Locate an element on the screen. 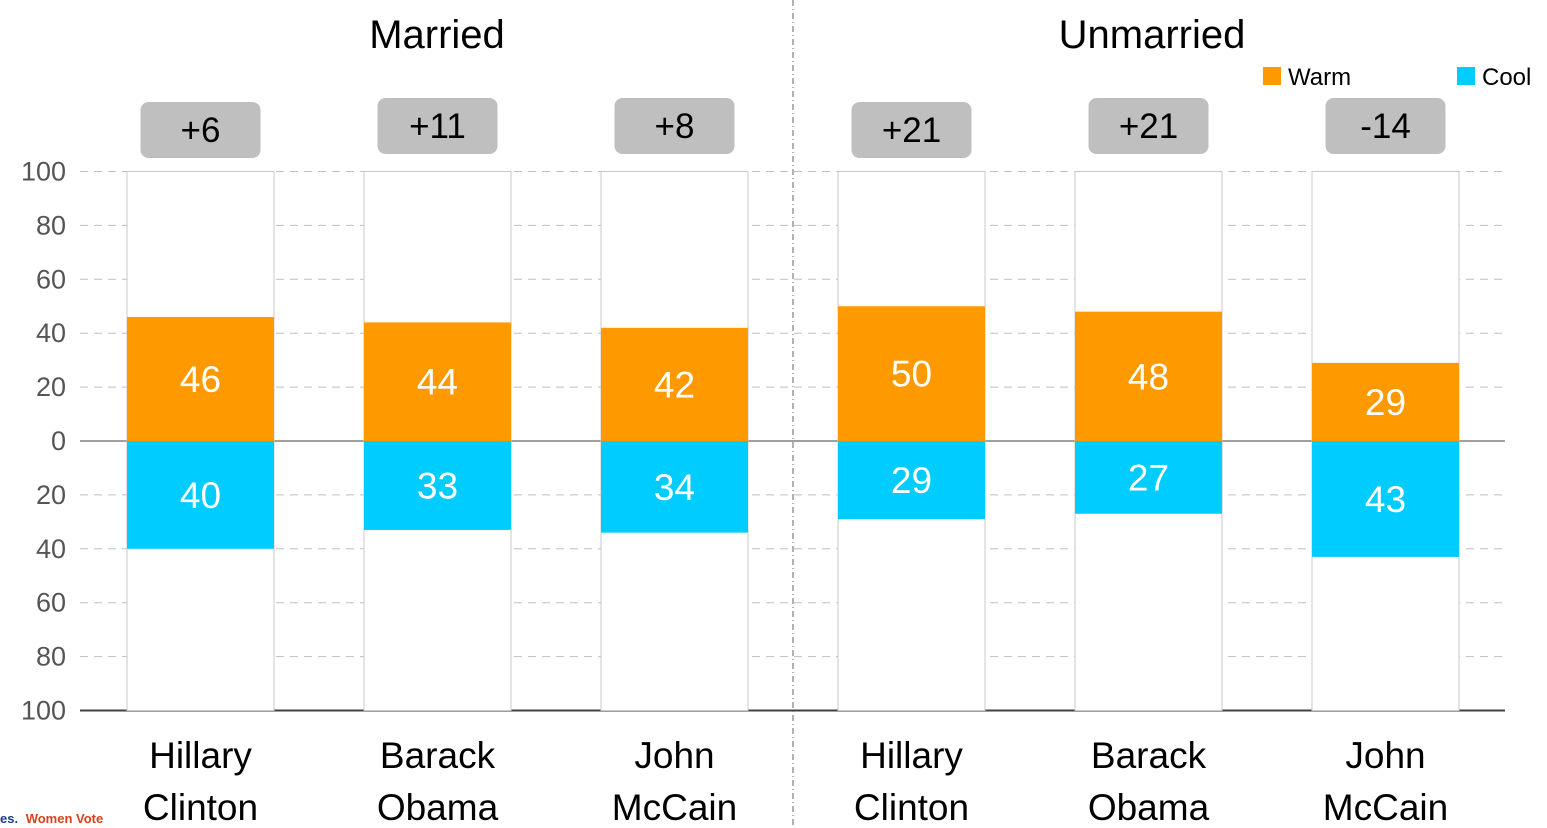 The height and width of the screenshot is (828, 1547). data-label-warm: 44 is located at coordinates (437, 382).